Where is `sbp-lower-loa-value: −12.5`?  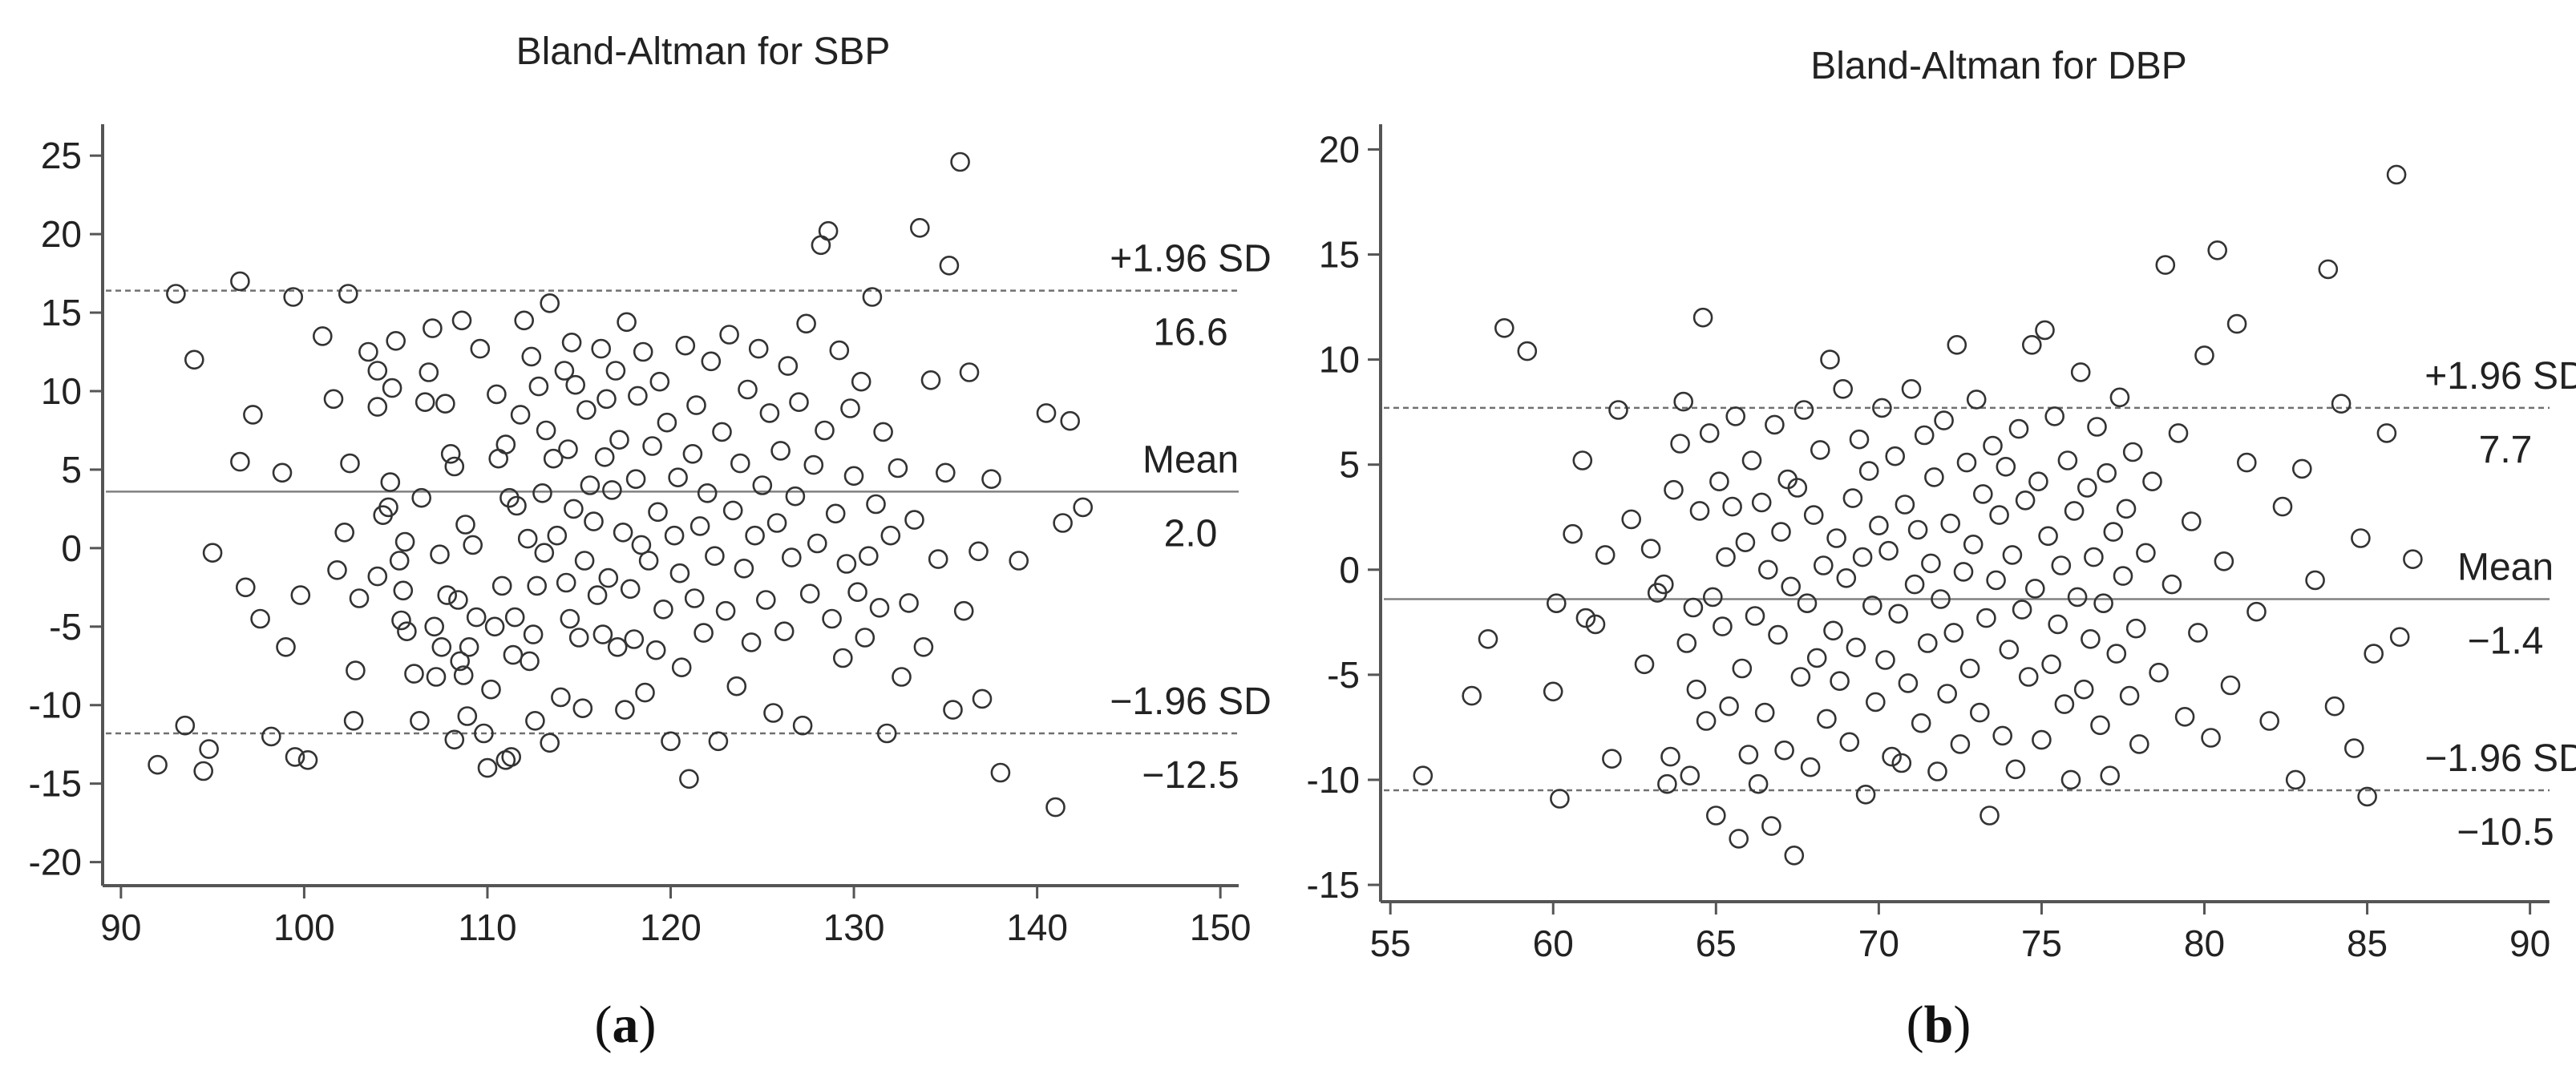 sbp-lower-loa-value: −12.5 is located at coordinates (1190, 775).